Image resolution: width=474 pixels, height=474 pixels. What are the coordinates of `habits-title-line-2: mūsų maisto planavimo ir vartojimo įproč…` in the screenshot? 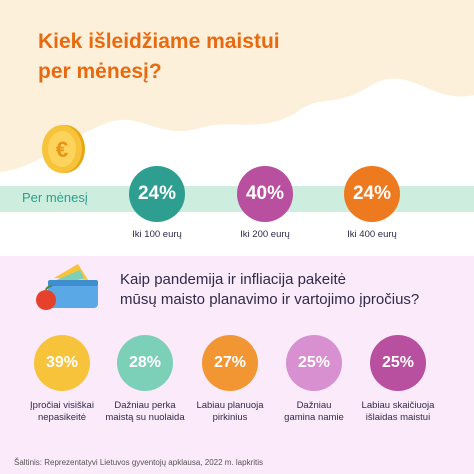 It's located at (270, 299).